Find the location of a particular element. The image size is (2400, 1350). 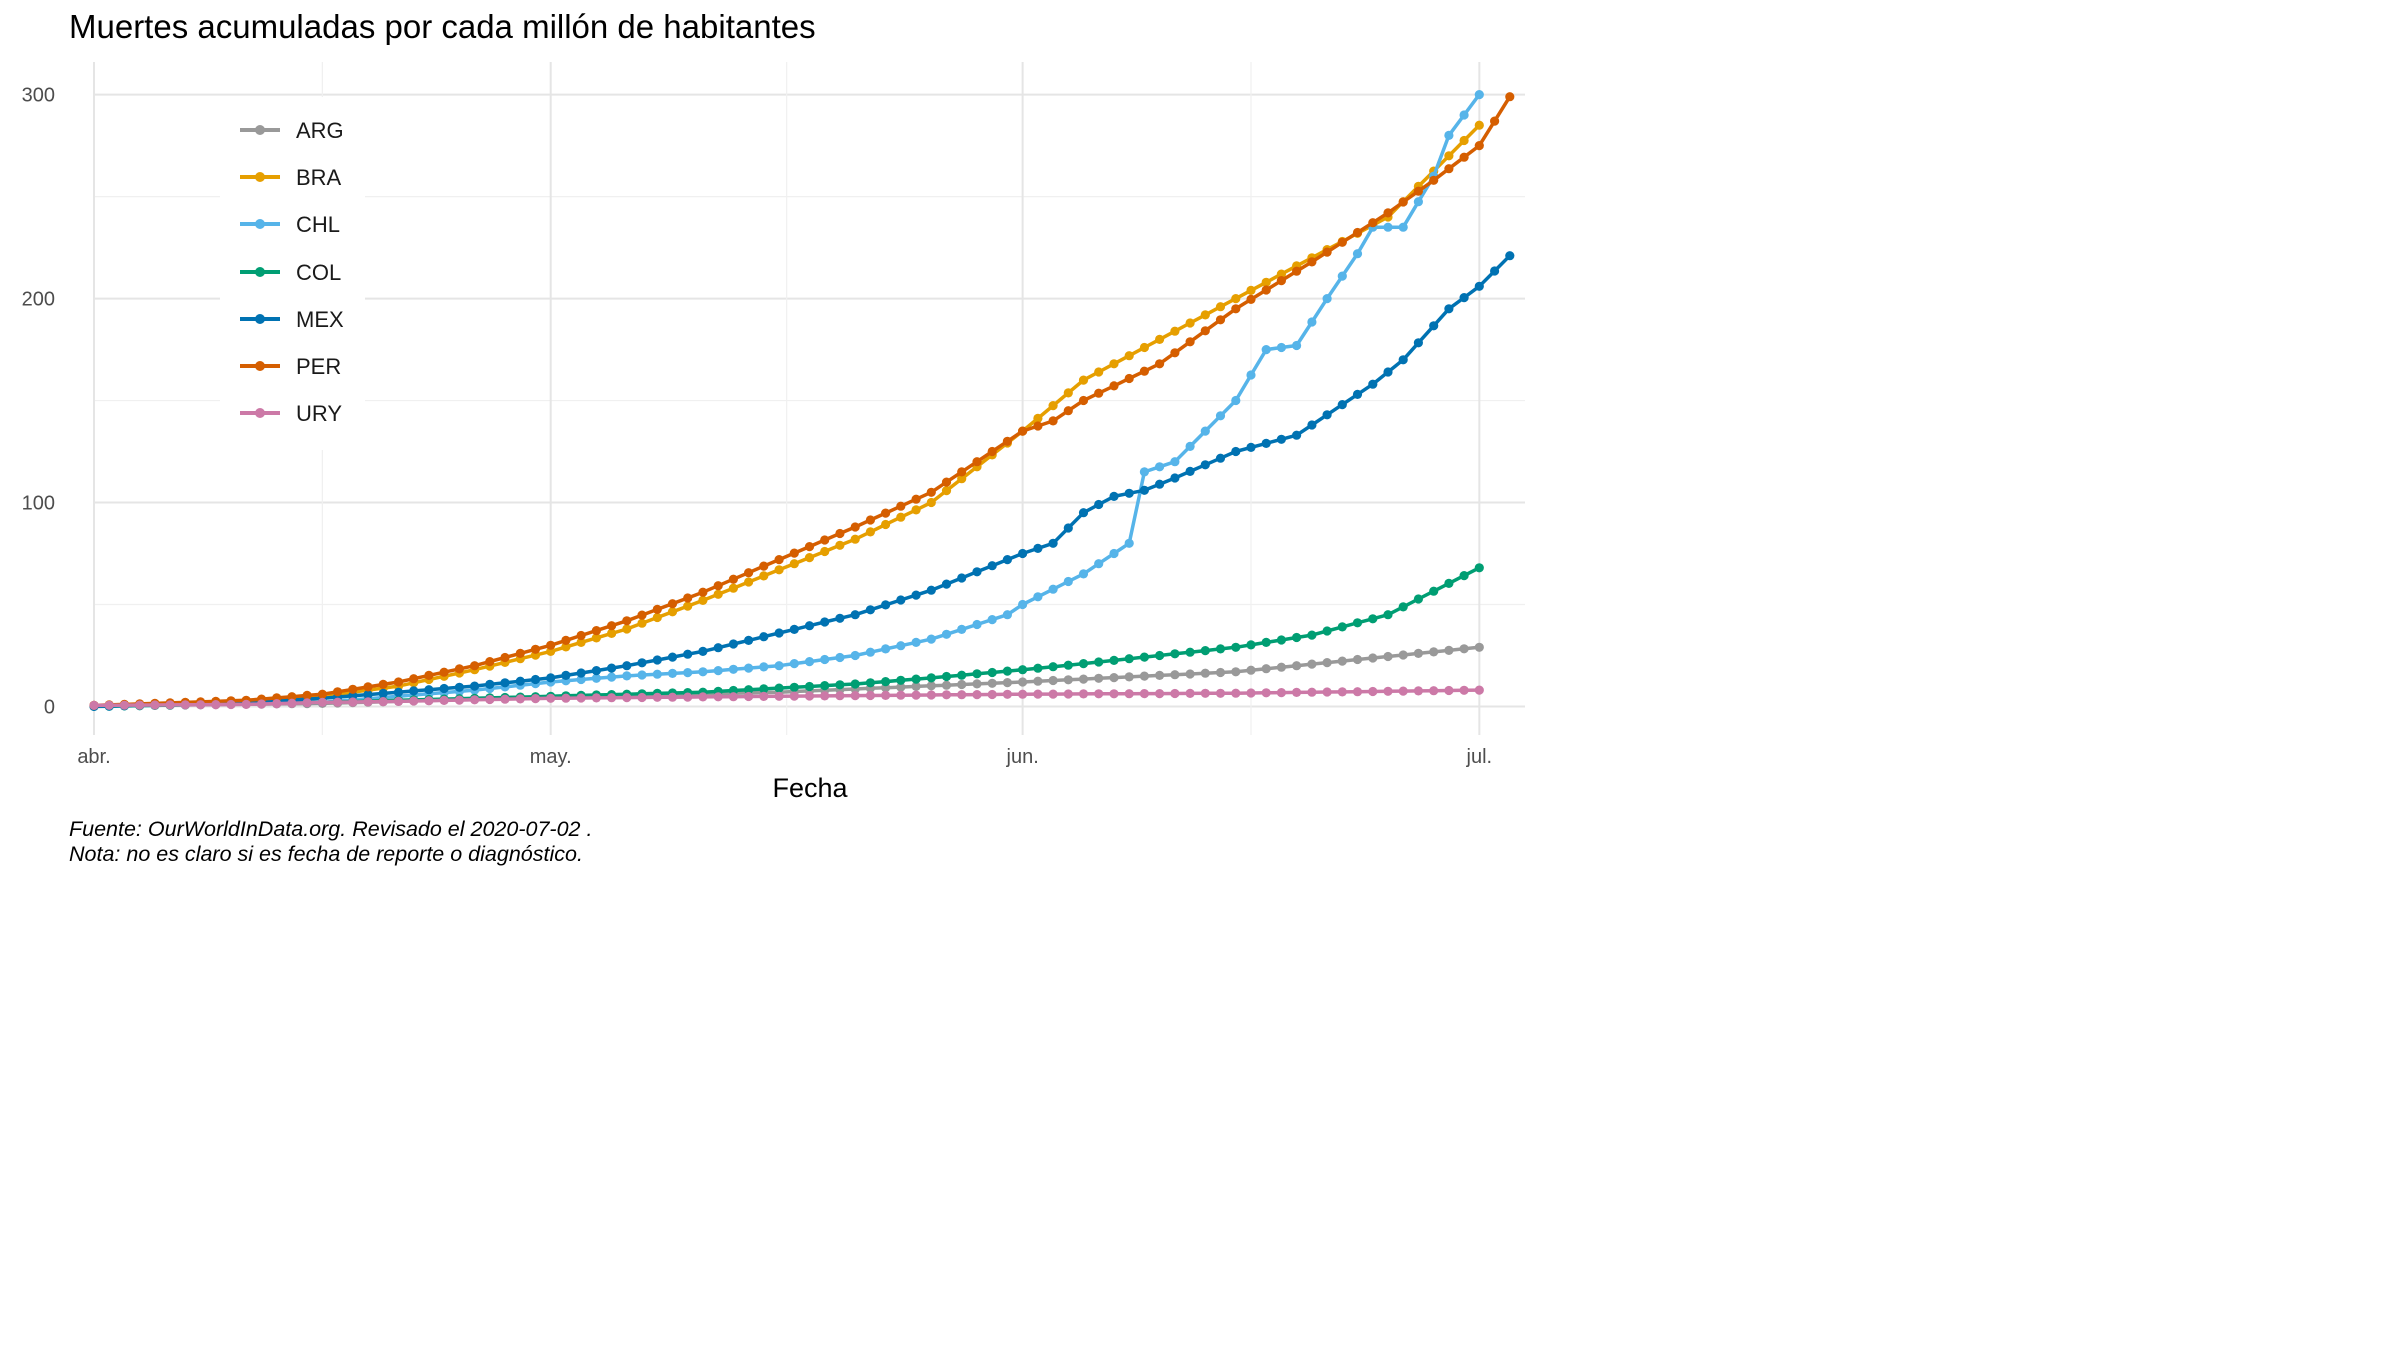

legend-item-arg: ARG is located at coordinates (292, 130).